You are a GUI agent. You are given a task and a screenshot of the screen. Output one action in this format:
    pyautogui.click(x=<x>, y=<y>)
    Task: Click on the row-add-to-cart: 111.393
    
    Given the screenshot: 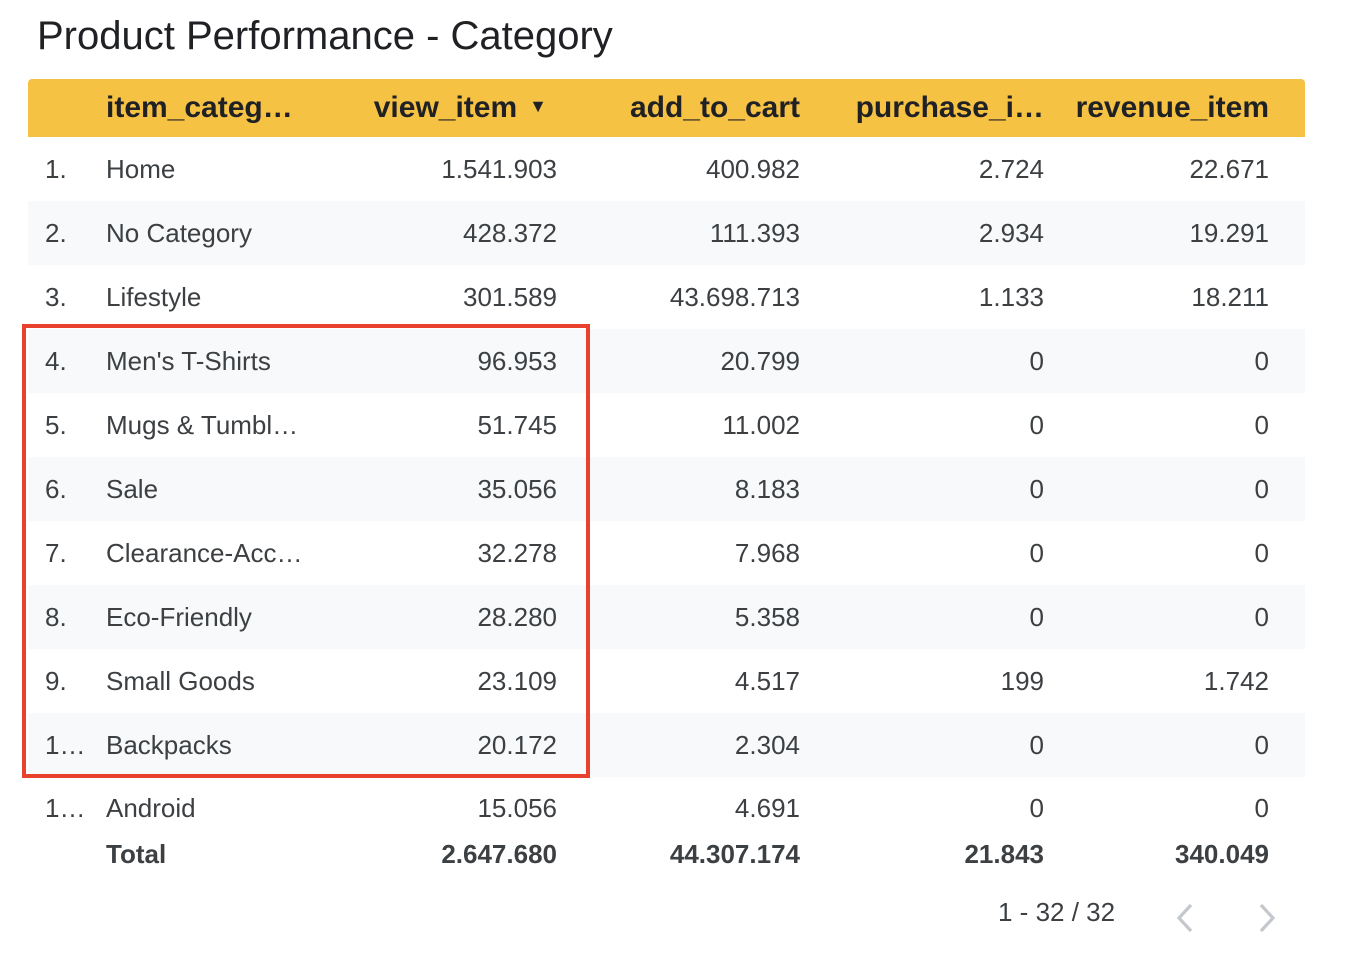 What is the action you would take?
    pyautogui.click(x=754, y=232)
    